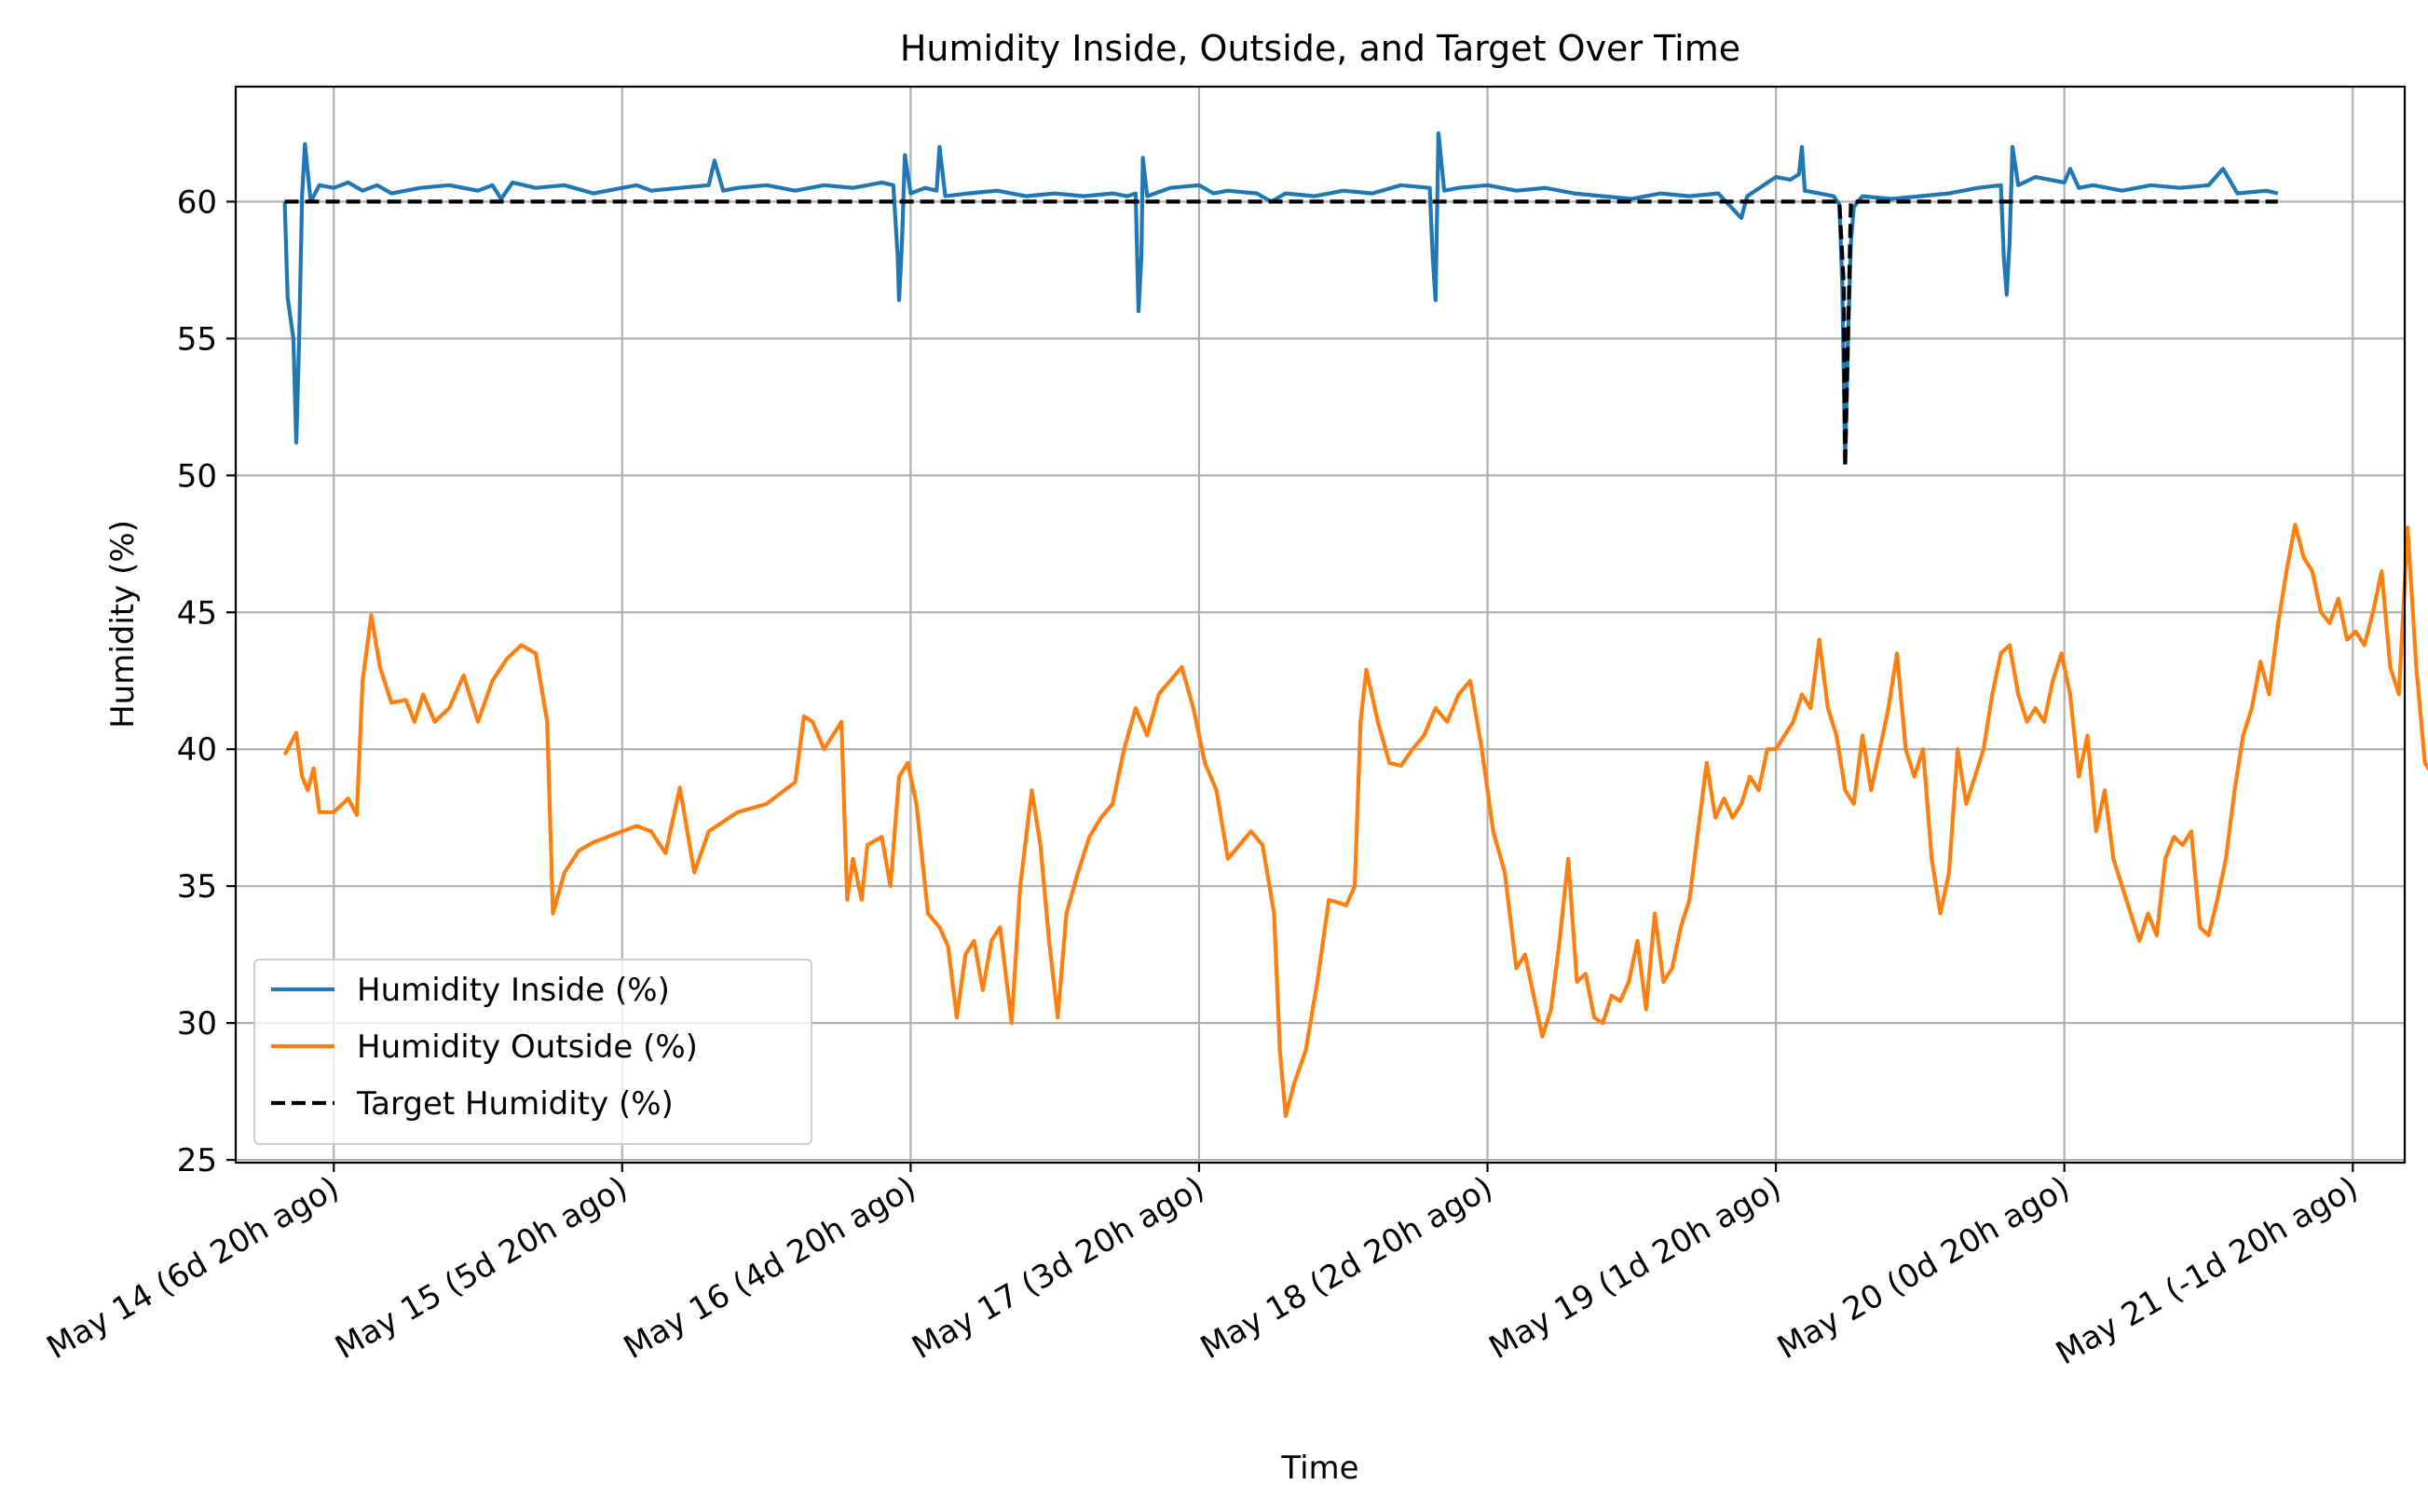  I want to click on y-tick-label: 60, so click(197, 202).